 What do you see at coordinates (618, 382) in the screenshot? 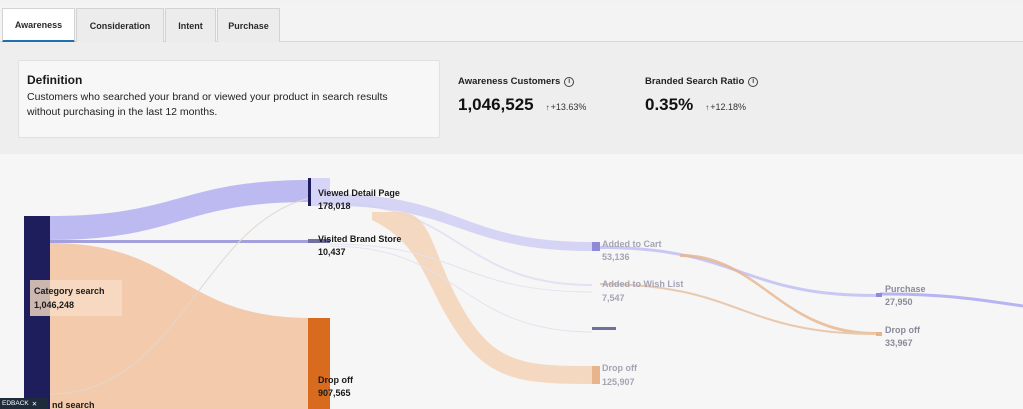
I see `node-label-drop2-value: 125,907` at bounding box center [618, 382].